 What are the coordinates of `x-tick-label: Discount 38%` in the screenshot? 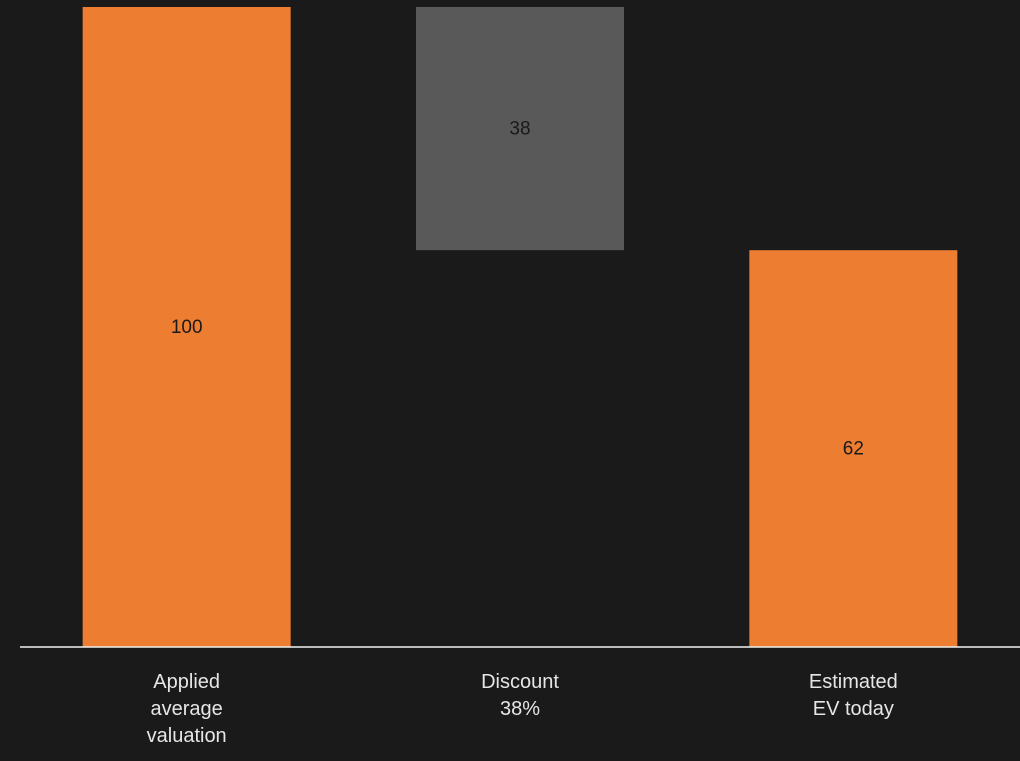 It's located at (520, 695).